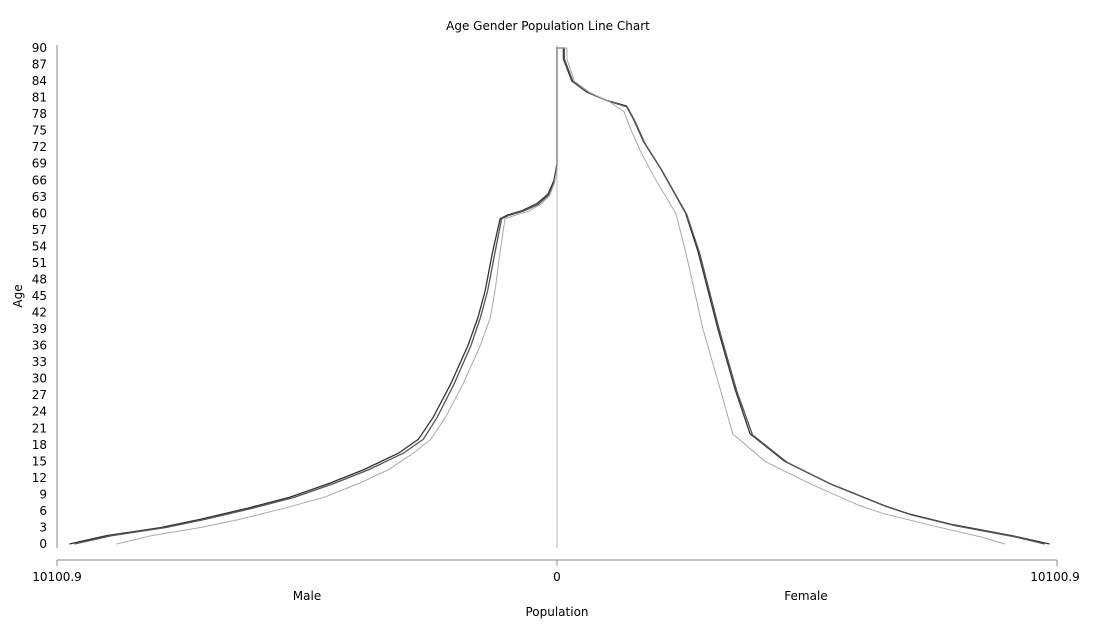 The width and height of the screenshot is (1097, 632). I want to click on y-tick-label: 30, so click(39, 379).